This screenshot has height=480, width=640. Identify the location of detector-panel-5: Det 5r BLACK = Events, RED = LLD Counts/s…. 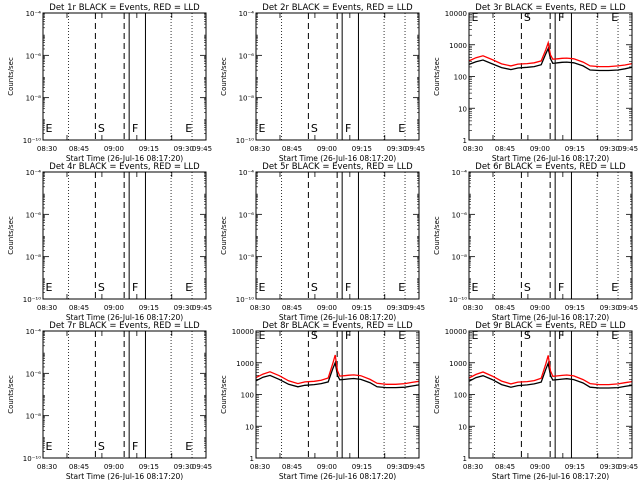
(322, 242).